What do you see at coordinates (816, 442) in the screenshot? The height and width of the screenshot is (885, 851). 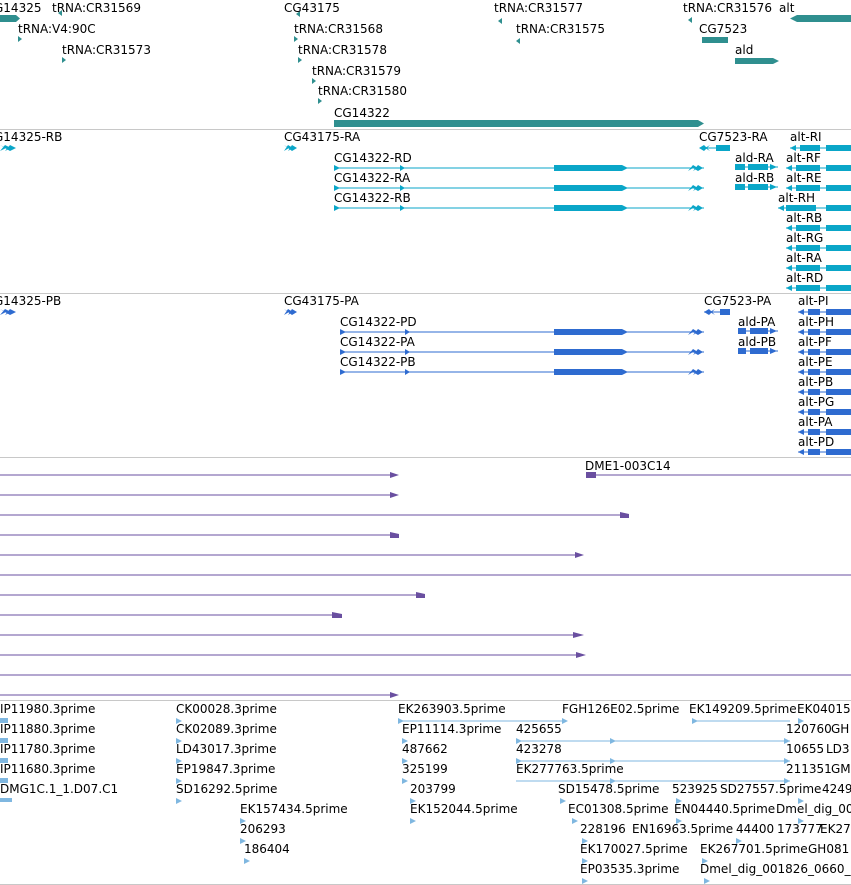 I see `protein-label: alt-PD` at bounding box center [816, 442].